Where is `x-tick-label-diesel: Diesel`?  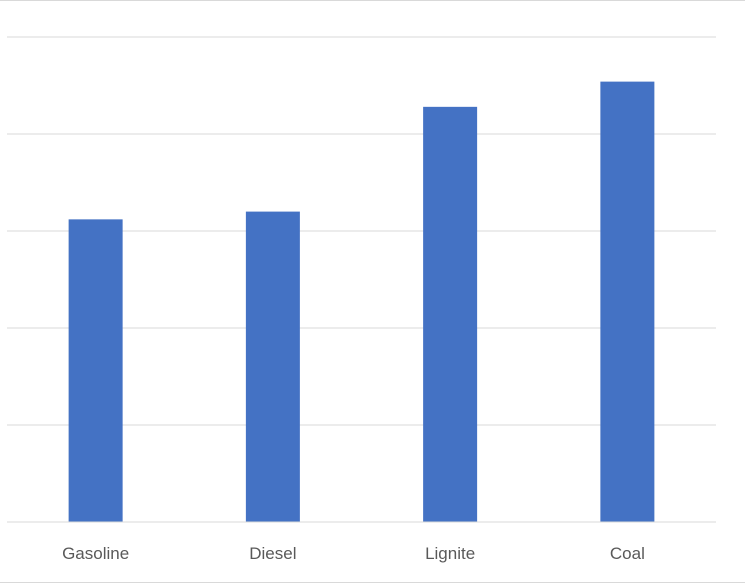 x-tick-label-diesel: Diesel is located at coordinates (272, 553).